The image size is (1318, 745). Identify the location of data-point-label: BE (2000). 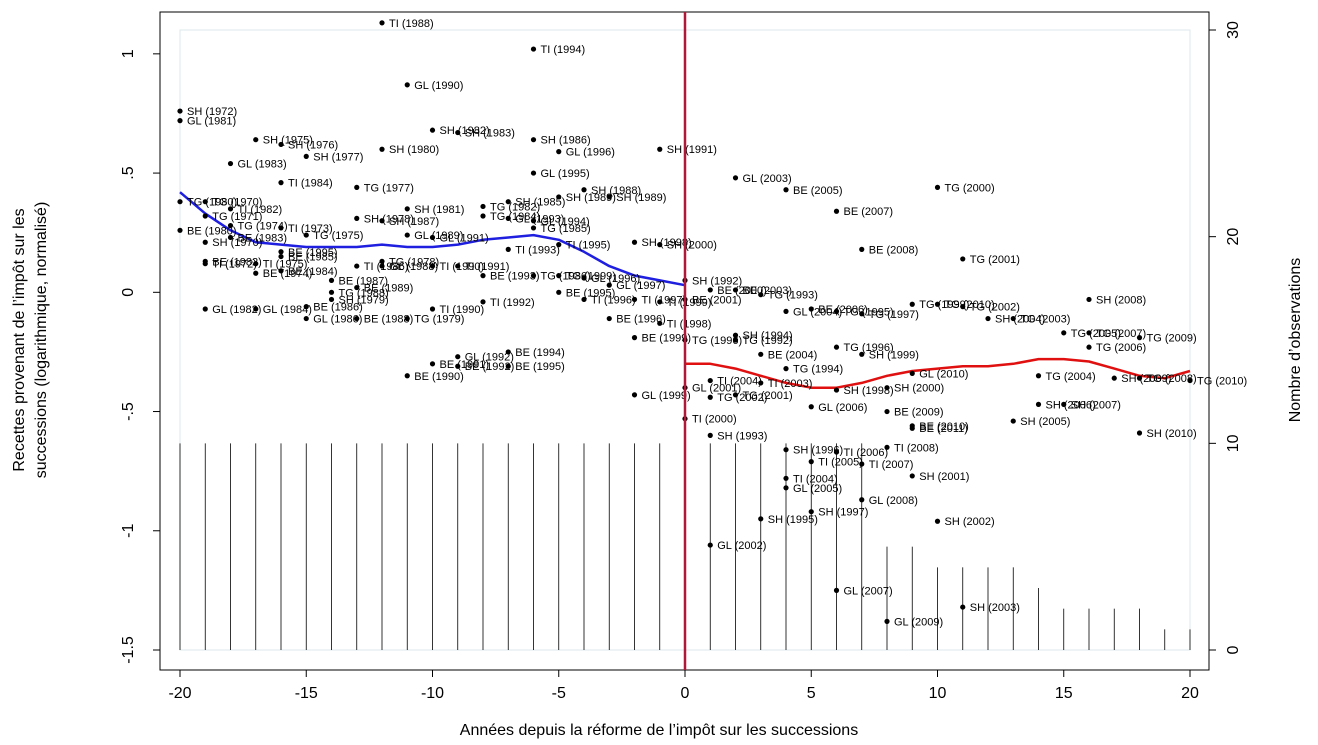
(742, 291).